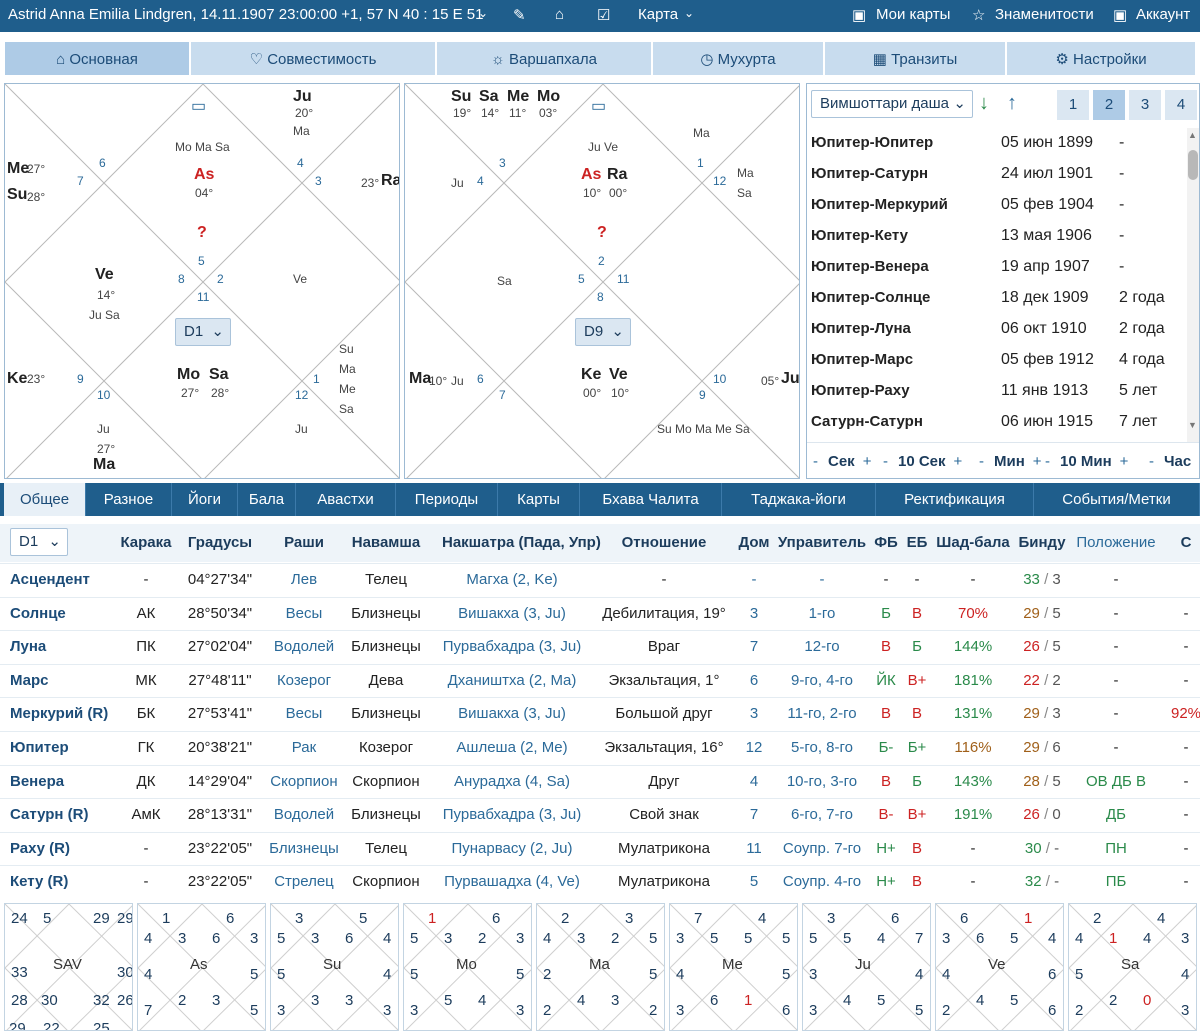 The image size is (1200, 1033). What do you see at coordinates (1163, 14) in the screenshot?
I see `account-link: Аккаунт` at bounding box center [1163, 14].